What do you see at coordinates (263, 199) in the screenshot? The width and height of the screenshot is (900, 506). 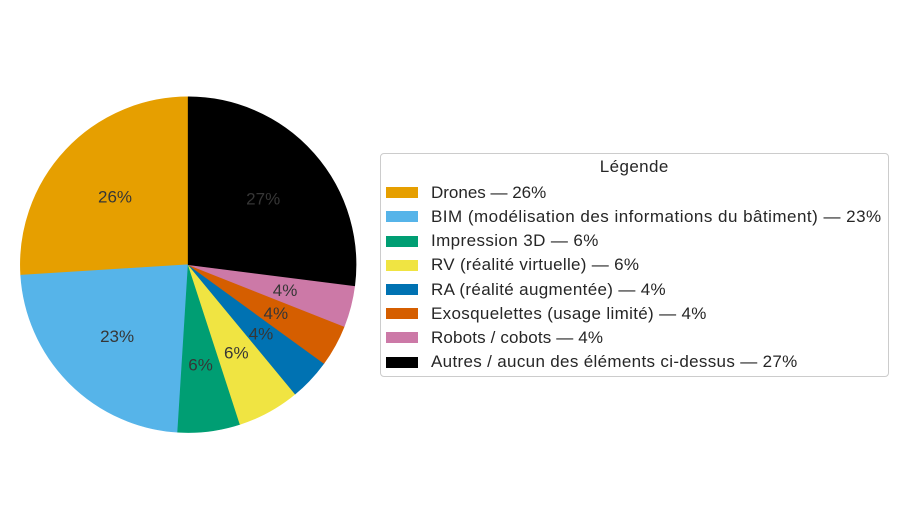 I see `svg-text: 27%` at bounding box center [263, 199].